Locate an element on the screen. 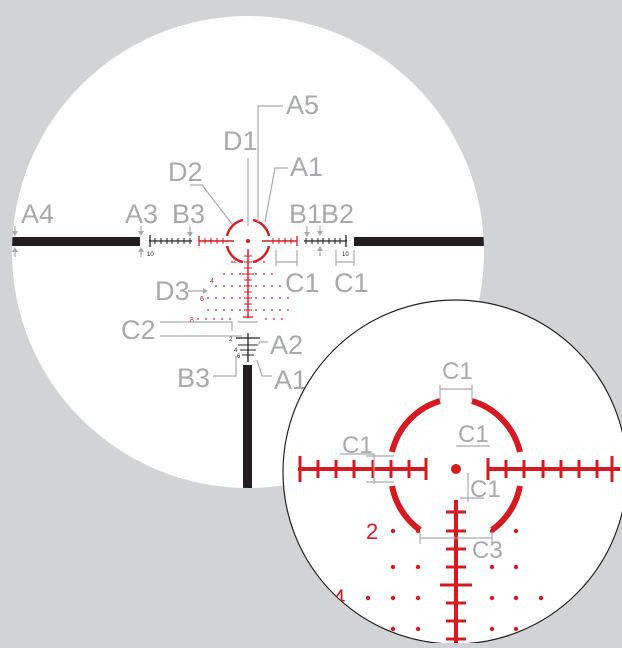 The image size is (622, 648). callout-a4: A4 is located at coordinates (37, 214).